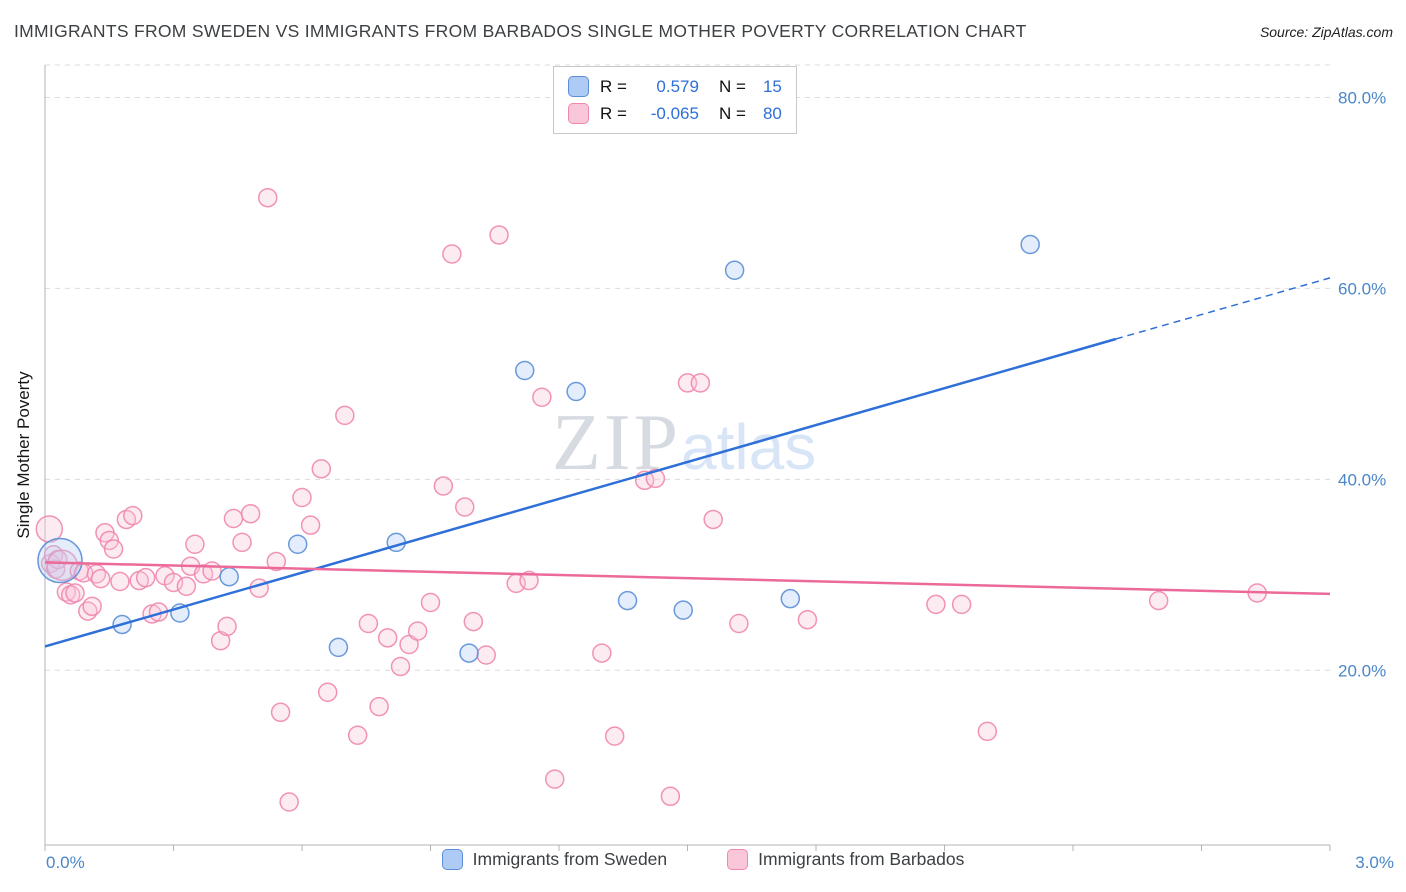 This screenshot has width=1406, height=892. I want to click on sweden-swatch-icon, so click(578, 86).